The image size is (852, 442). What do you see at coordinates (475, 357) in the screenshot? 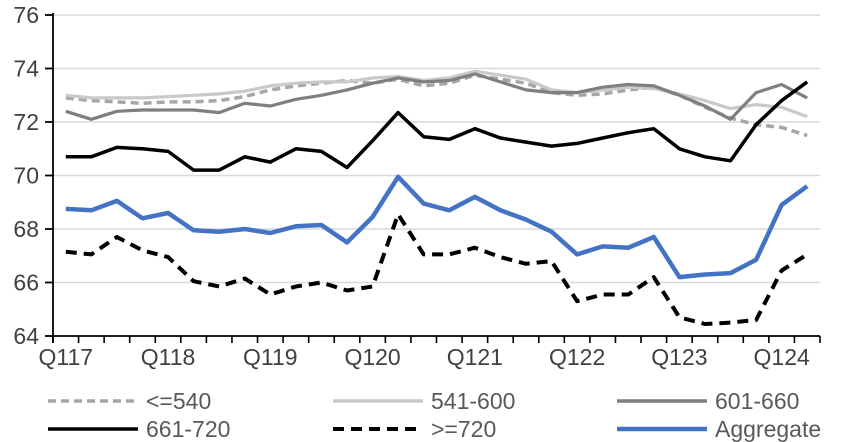
I see `x-tick-label: Q121` at bounding box center [475, 357].